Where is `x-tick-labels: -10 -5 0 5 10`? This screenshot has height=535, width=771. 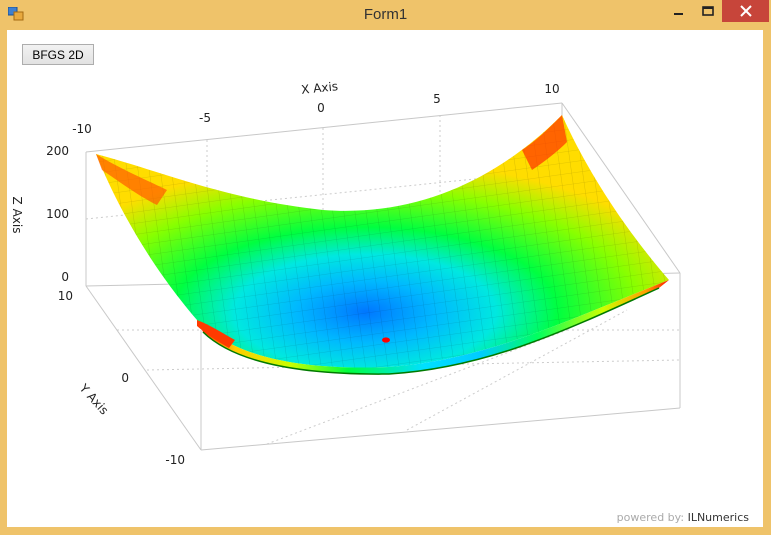 x-tick-labels: -10 -5 0 5 10 is located at coordinates (315, 109).